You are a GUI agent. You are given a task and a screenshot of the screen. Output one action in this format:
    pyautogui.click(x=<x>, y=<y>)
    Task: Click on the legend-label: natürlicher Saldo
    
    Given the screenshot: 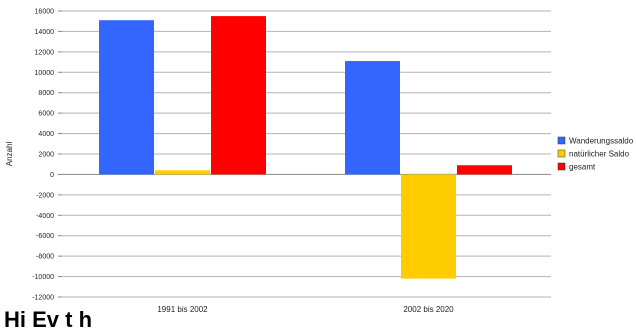 What is the action you would take?
    pyautogui.click(x=599, y=154)
    